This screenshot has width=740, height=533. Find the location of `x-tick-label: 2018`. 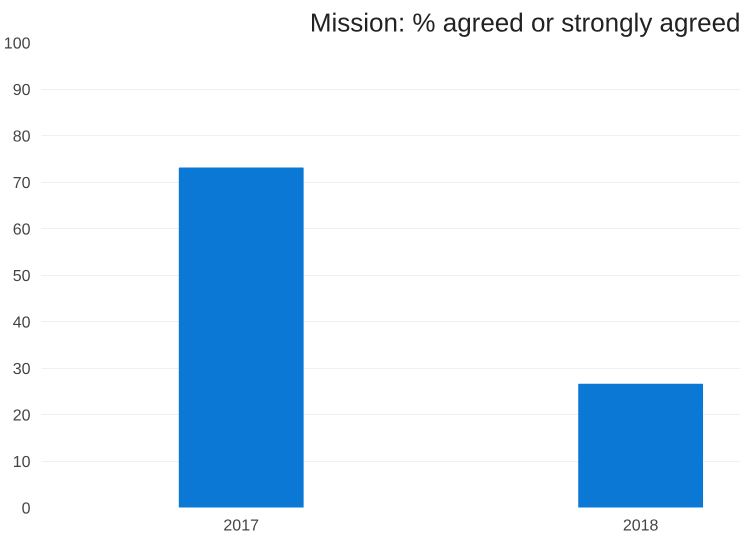

x-tick-label: 2018 is located at coordinates (640, 525).